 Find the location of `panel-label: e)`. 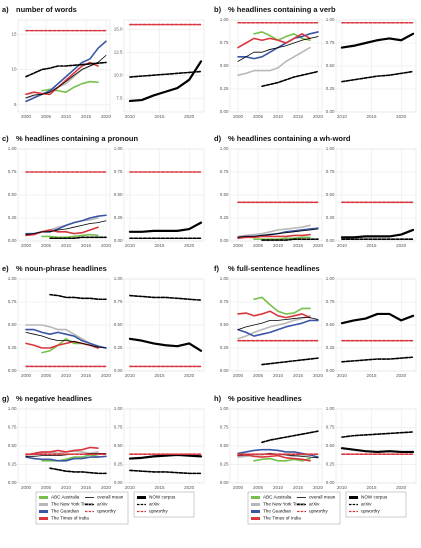

panel-label: e) is located at coordinates (5, 268).